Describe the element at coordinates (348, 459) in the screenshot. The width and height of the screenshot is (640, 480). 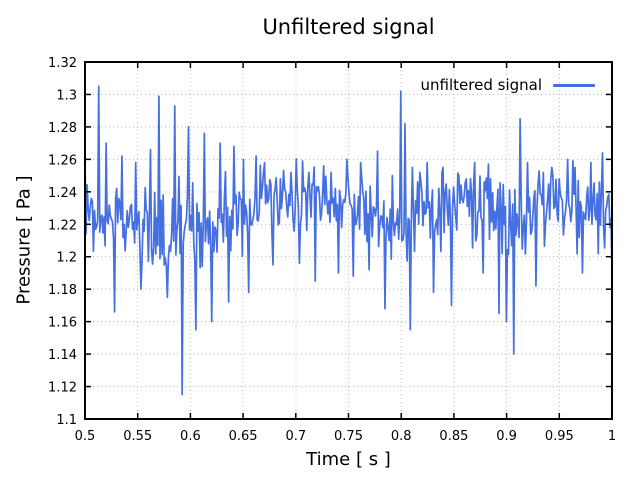
I see `x-axis-label: Time [ s ]` at that location.